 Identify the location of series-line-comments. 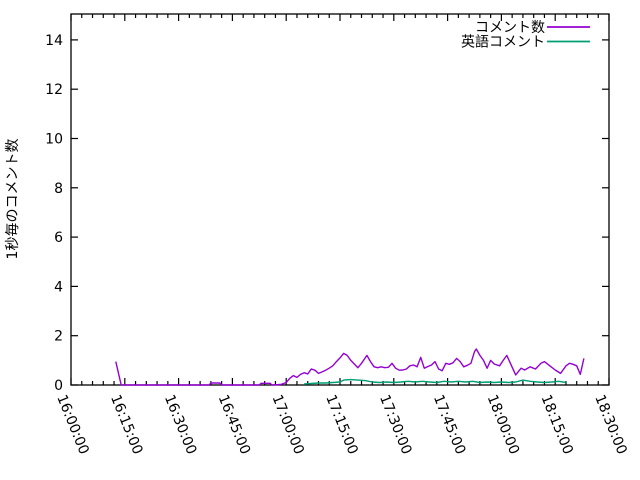
(350, 367).